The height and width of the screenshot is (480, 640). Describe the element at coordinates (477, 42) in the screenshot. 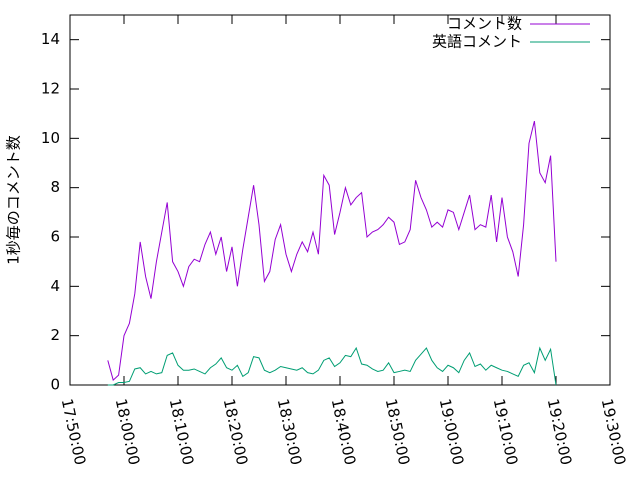

I see `legend-label: 英語コメント` at that location.